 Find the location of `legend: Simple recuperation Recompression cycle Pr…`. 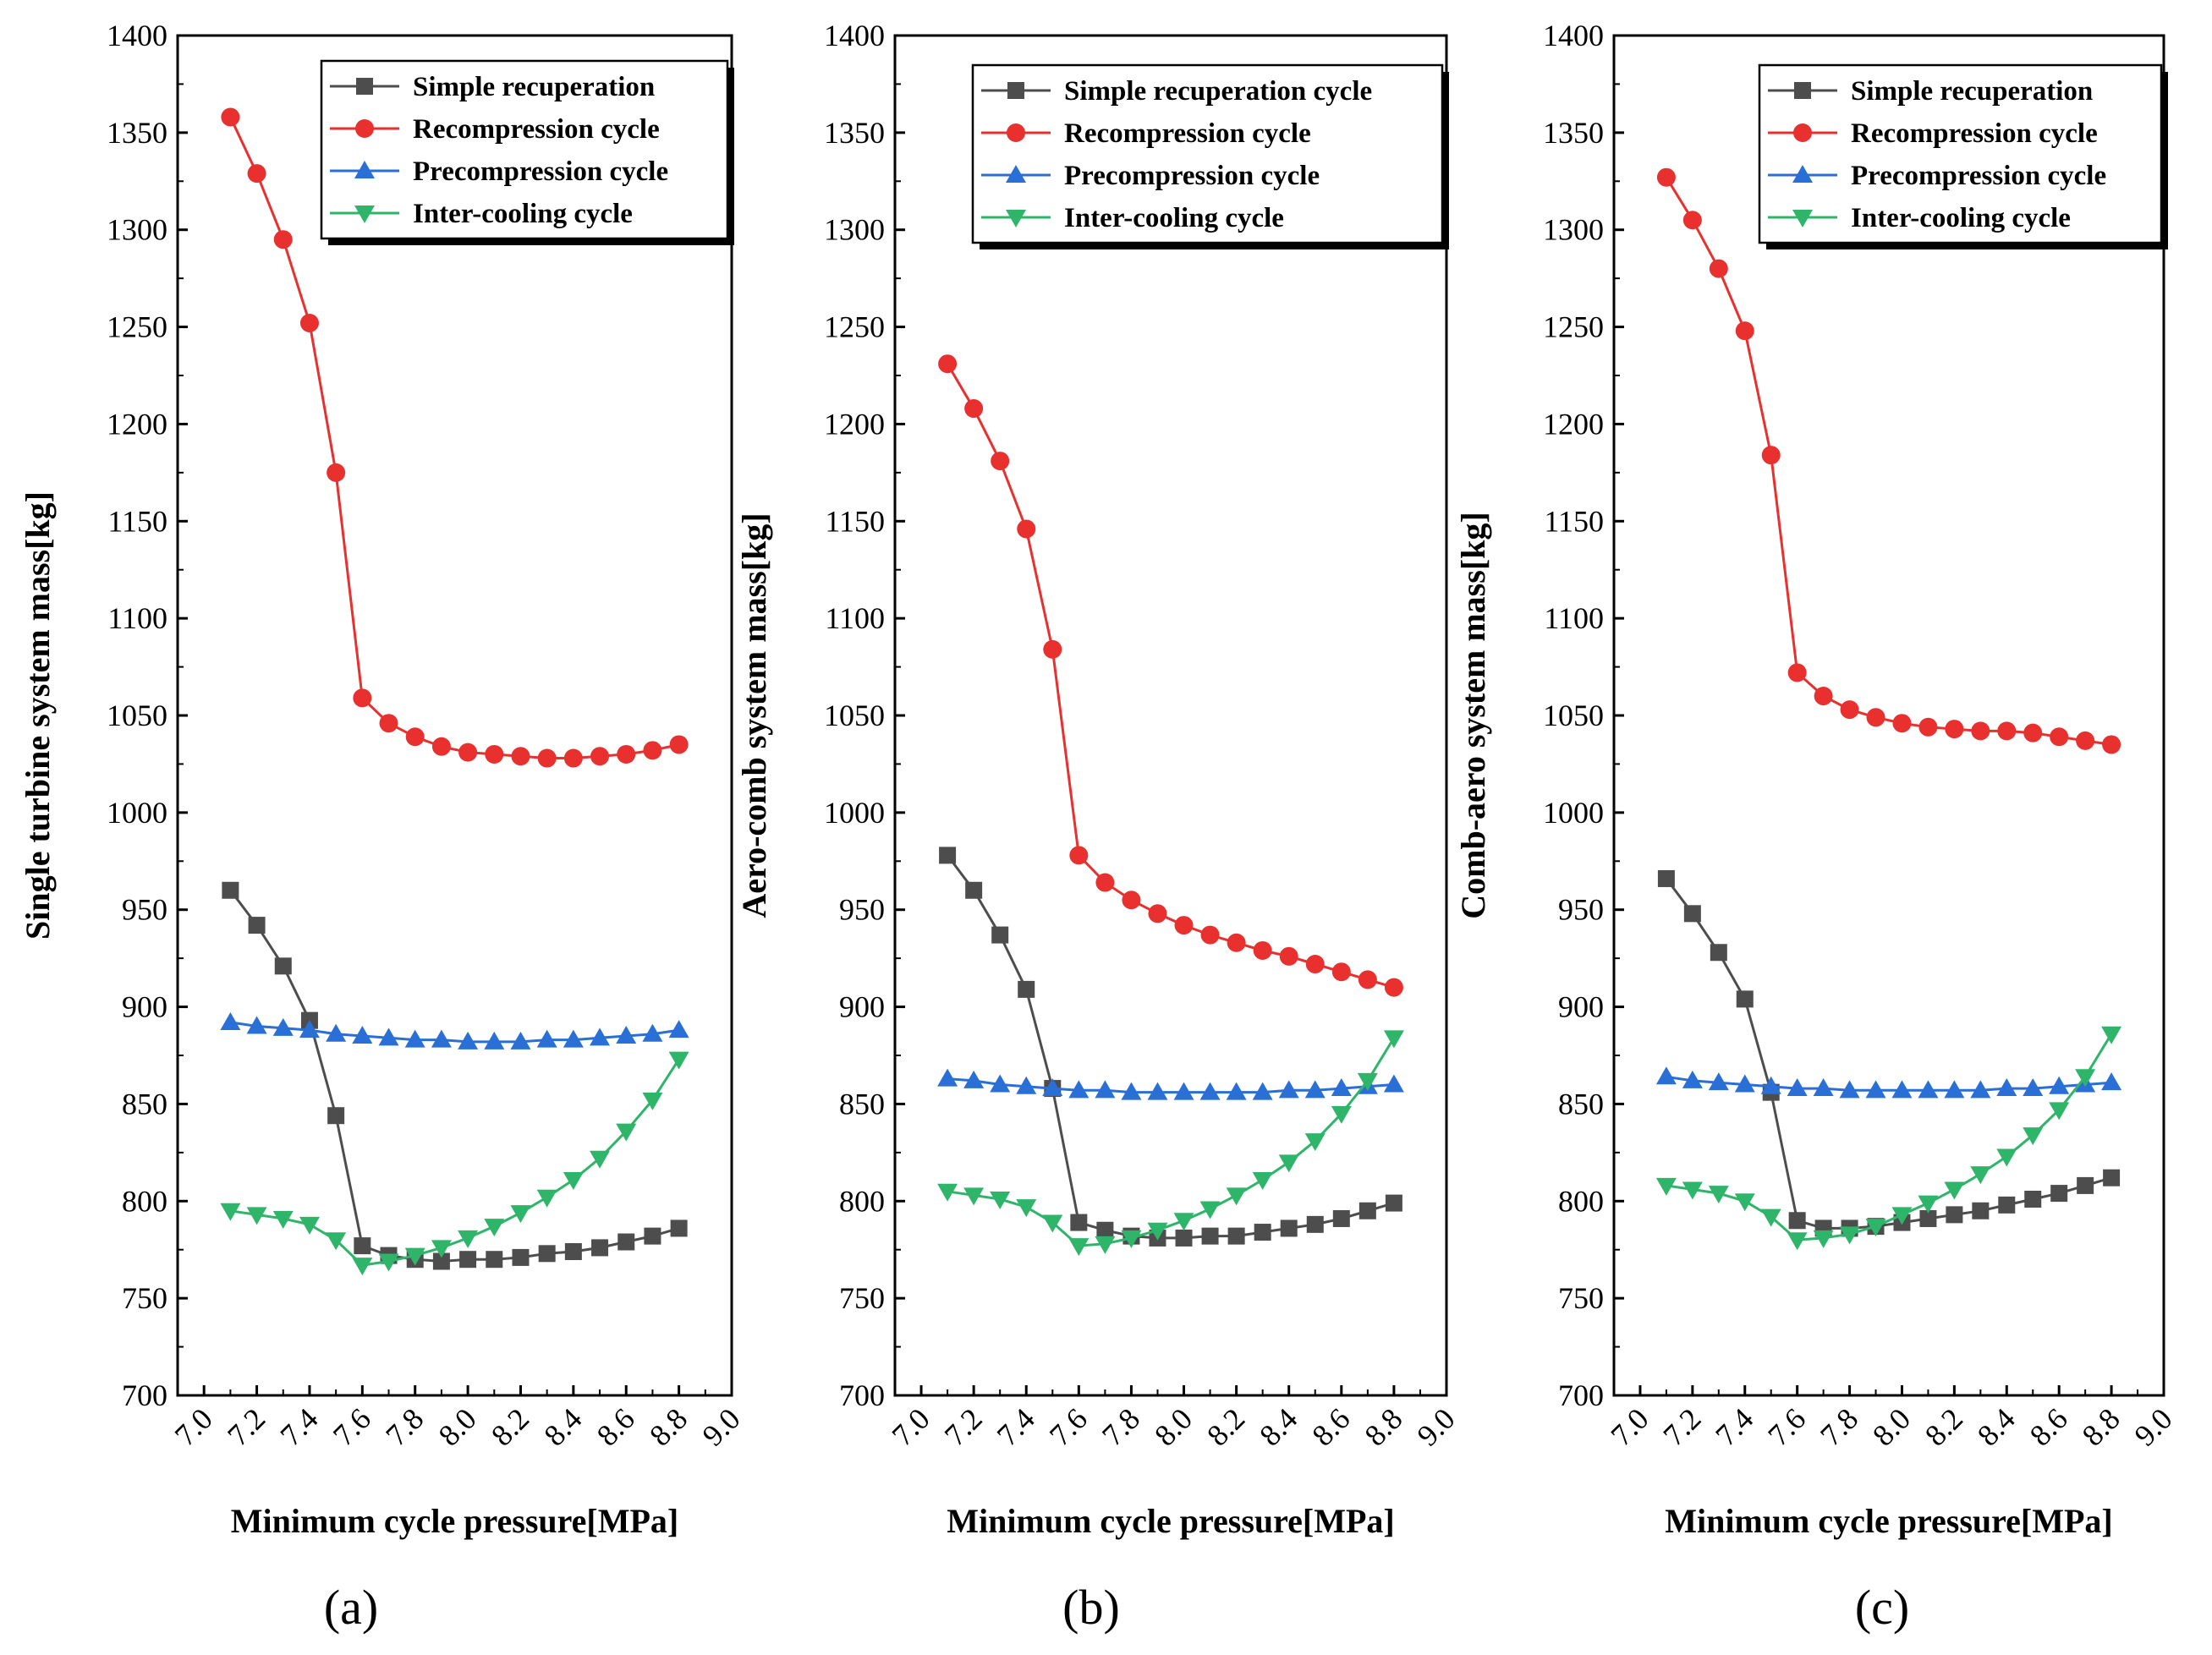

legend: Simple recuperation Recompression cycle Pr… is located at coordinates (1963, 156).